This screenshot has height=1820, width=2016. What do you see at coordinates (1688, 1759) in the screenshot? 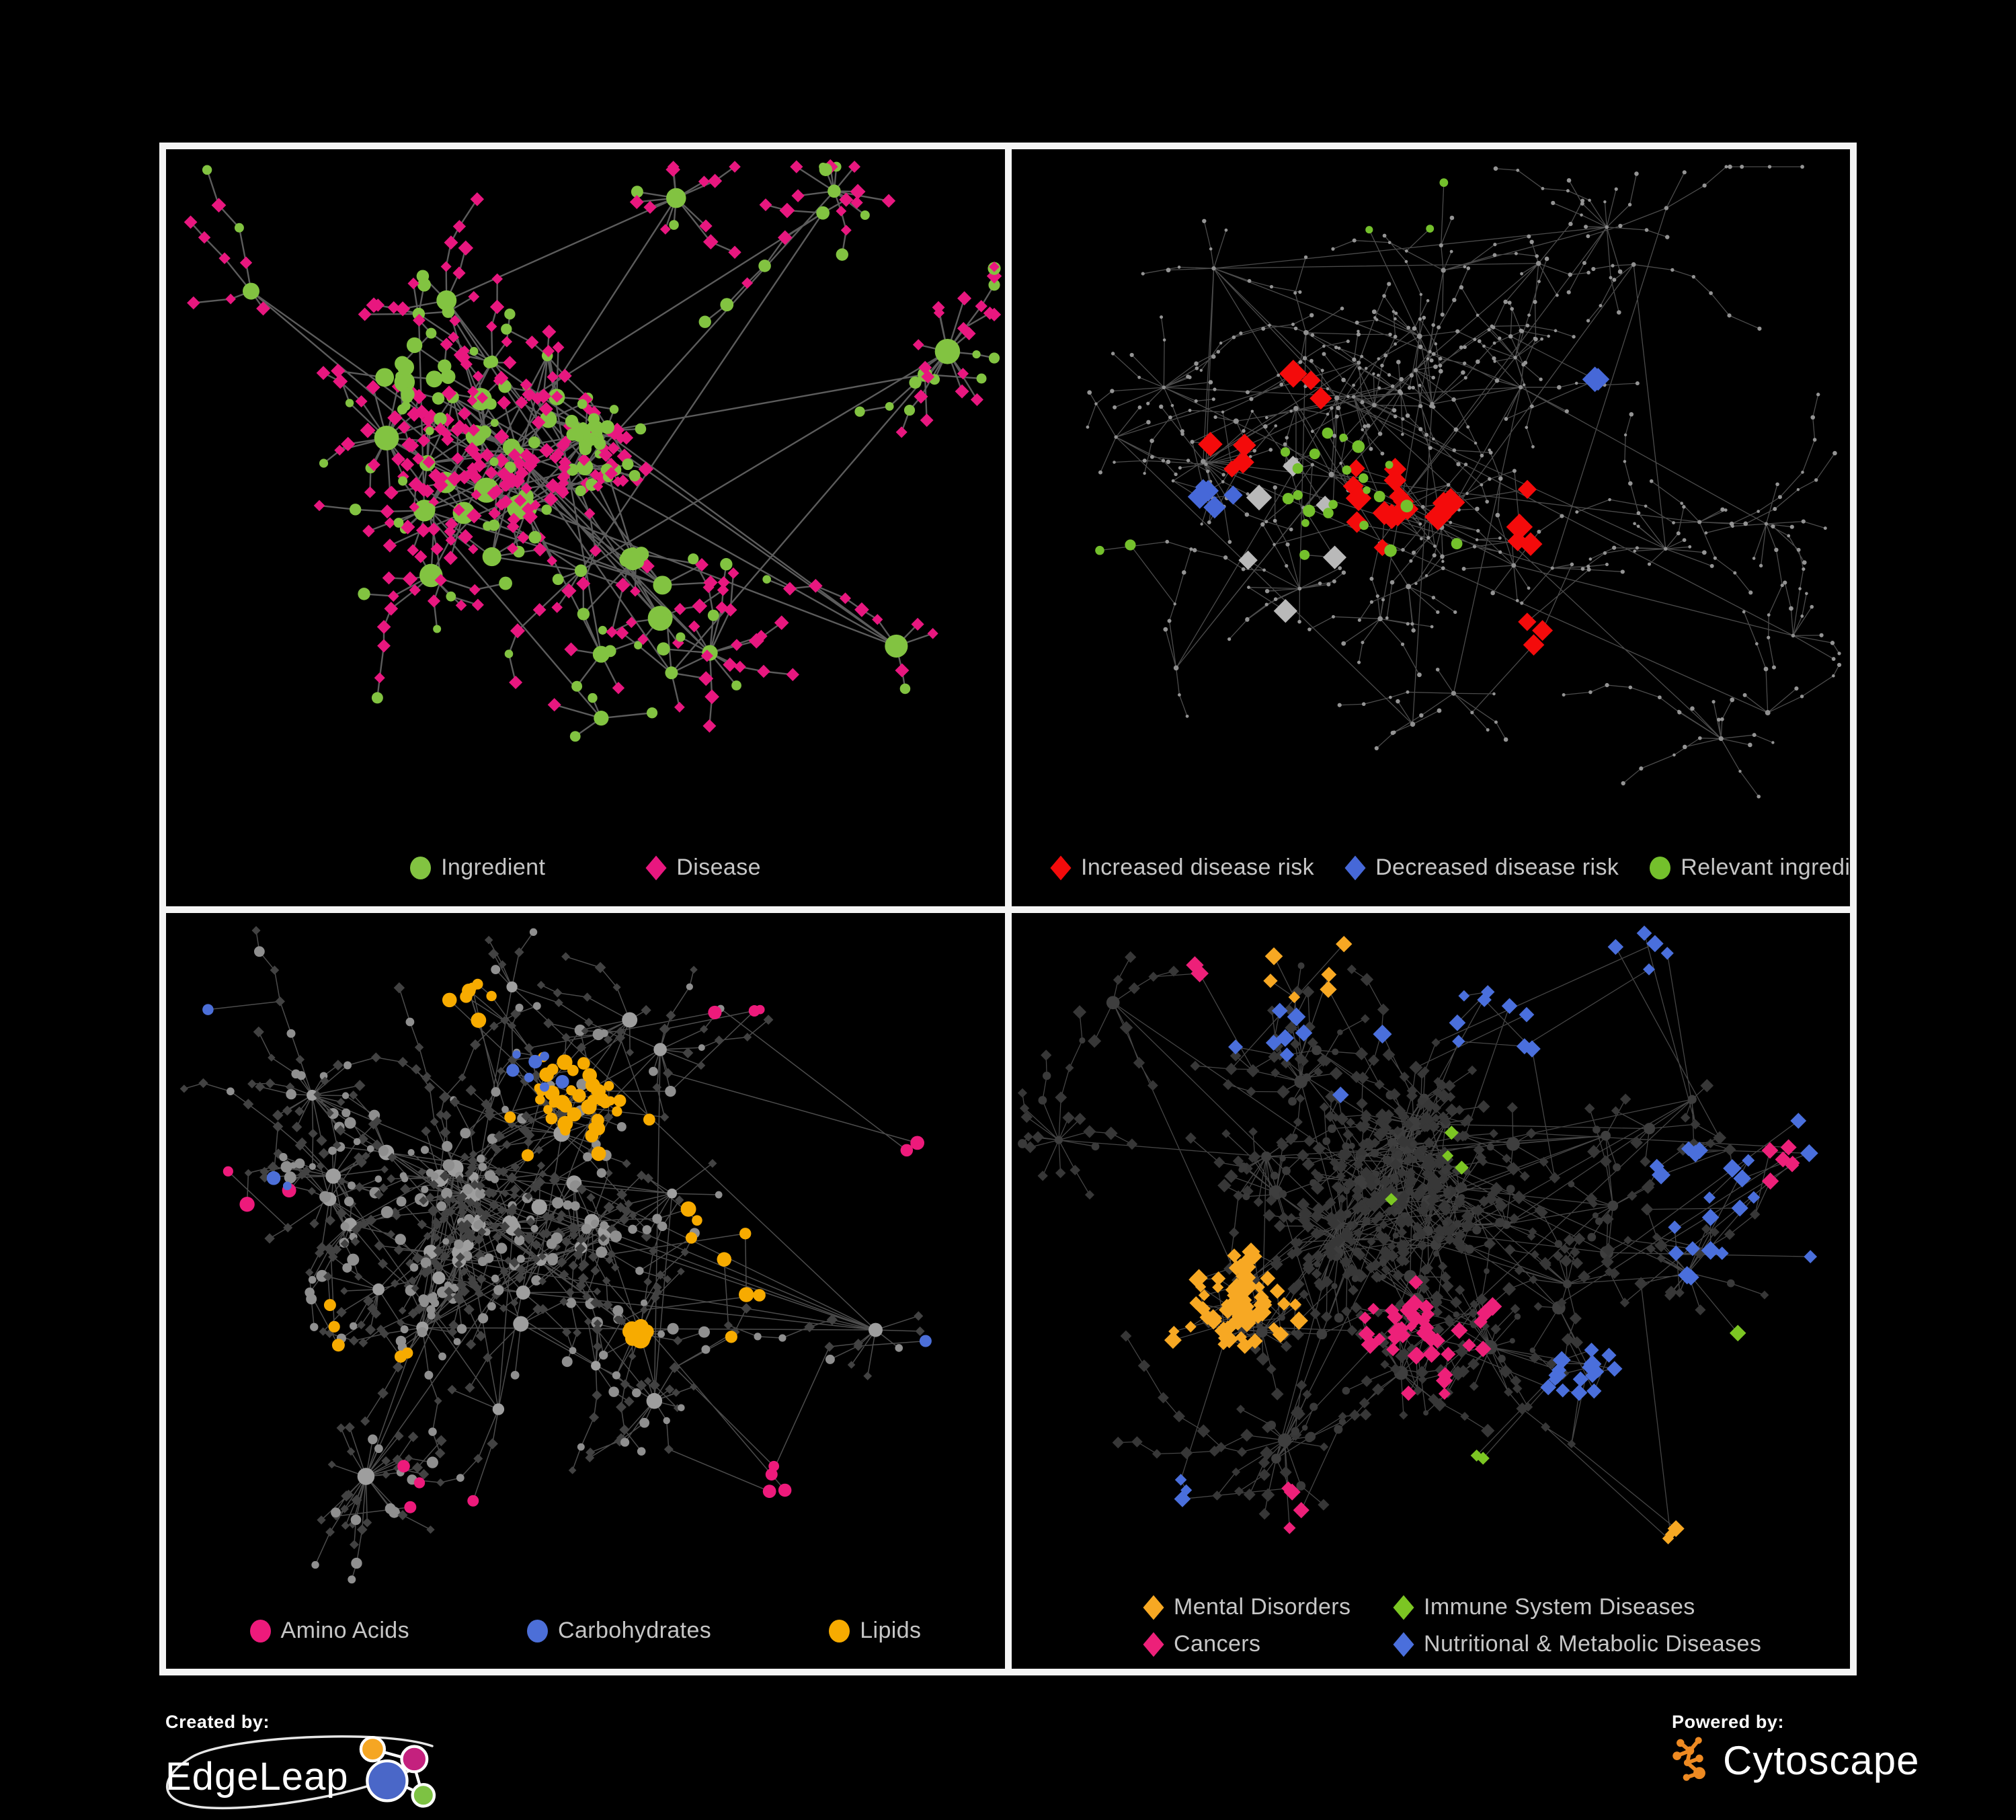
I see `cytoscape-network-logo-icon` at bounding box center [1688, 1759].